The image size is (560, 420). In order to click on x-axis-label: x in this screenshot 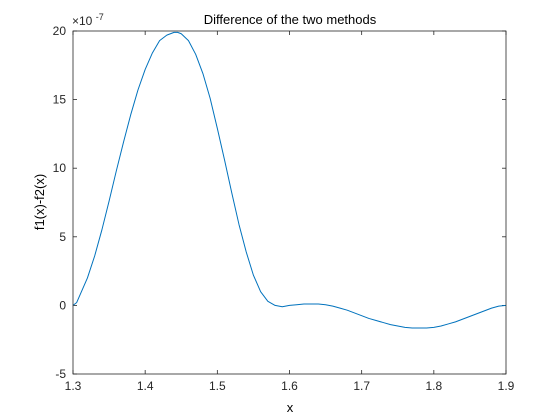, I will do `click(290, 407)`.